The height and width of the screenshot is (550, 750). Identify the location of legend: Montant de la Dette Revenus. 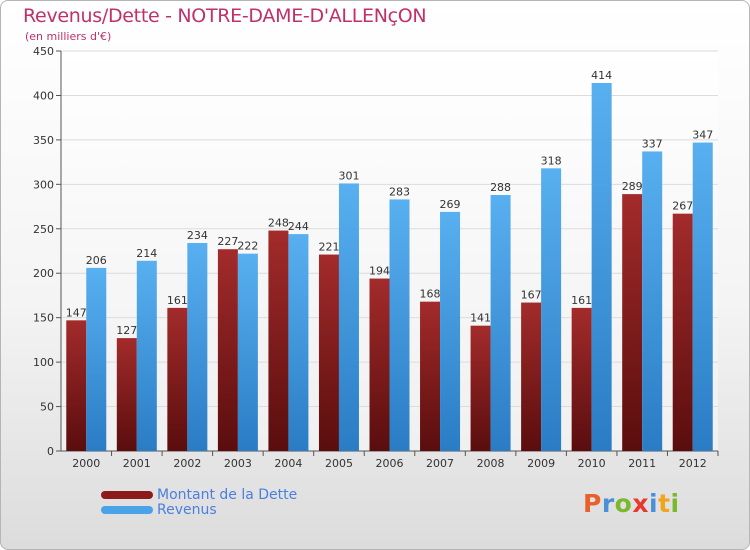
(199, 502).